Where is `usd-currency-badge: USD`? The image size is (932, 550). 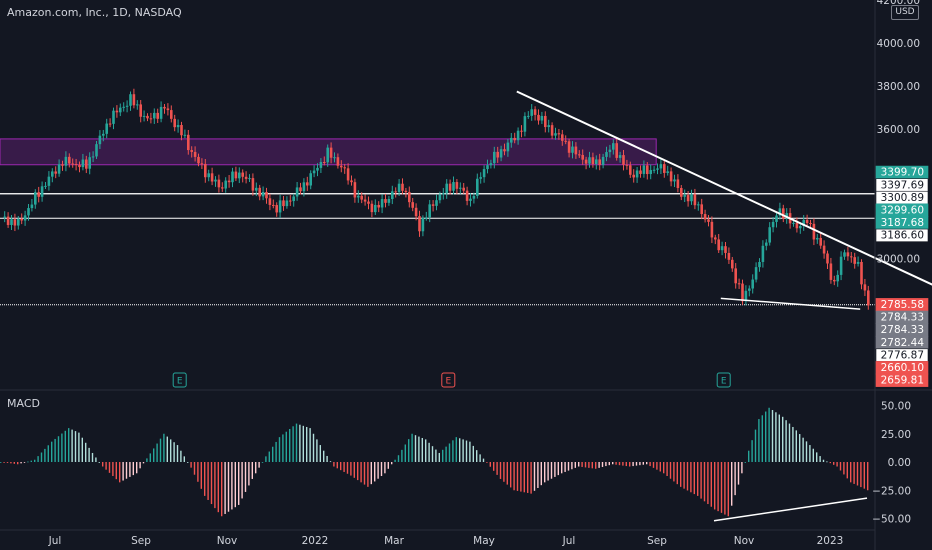
usd-currency-badge: USD is located at coordinates (905, 12).